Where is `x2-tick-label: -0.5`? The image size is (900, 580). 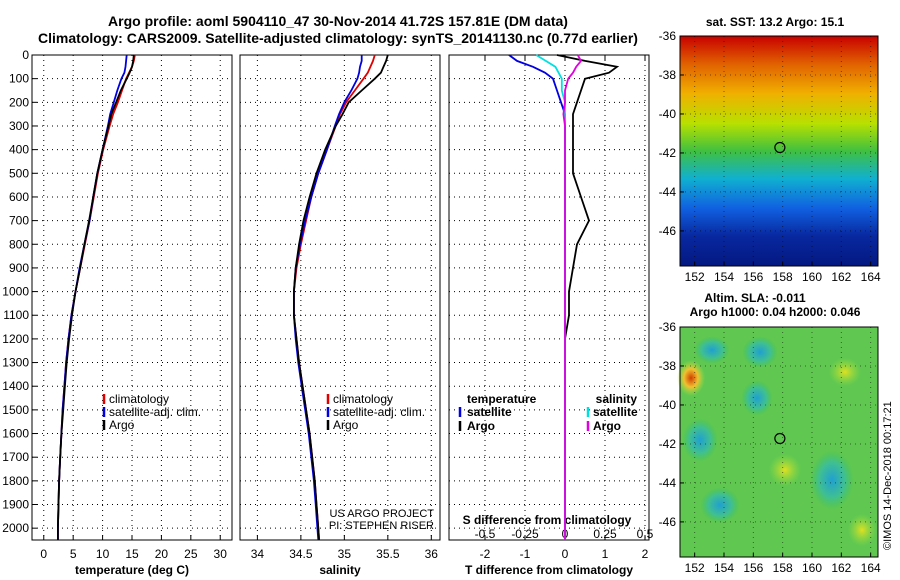
x2-tick-label: -0.5 is located at coordinates (485, 534).